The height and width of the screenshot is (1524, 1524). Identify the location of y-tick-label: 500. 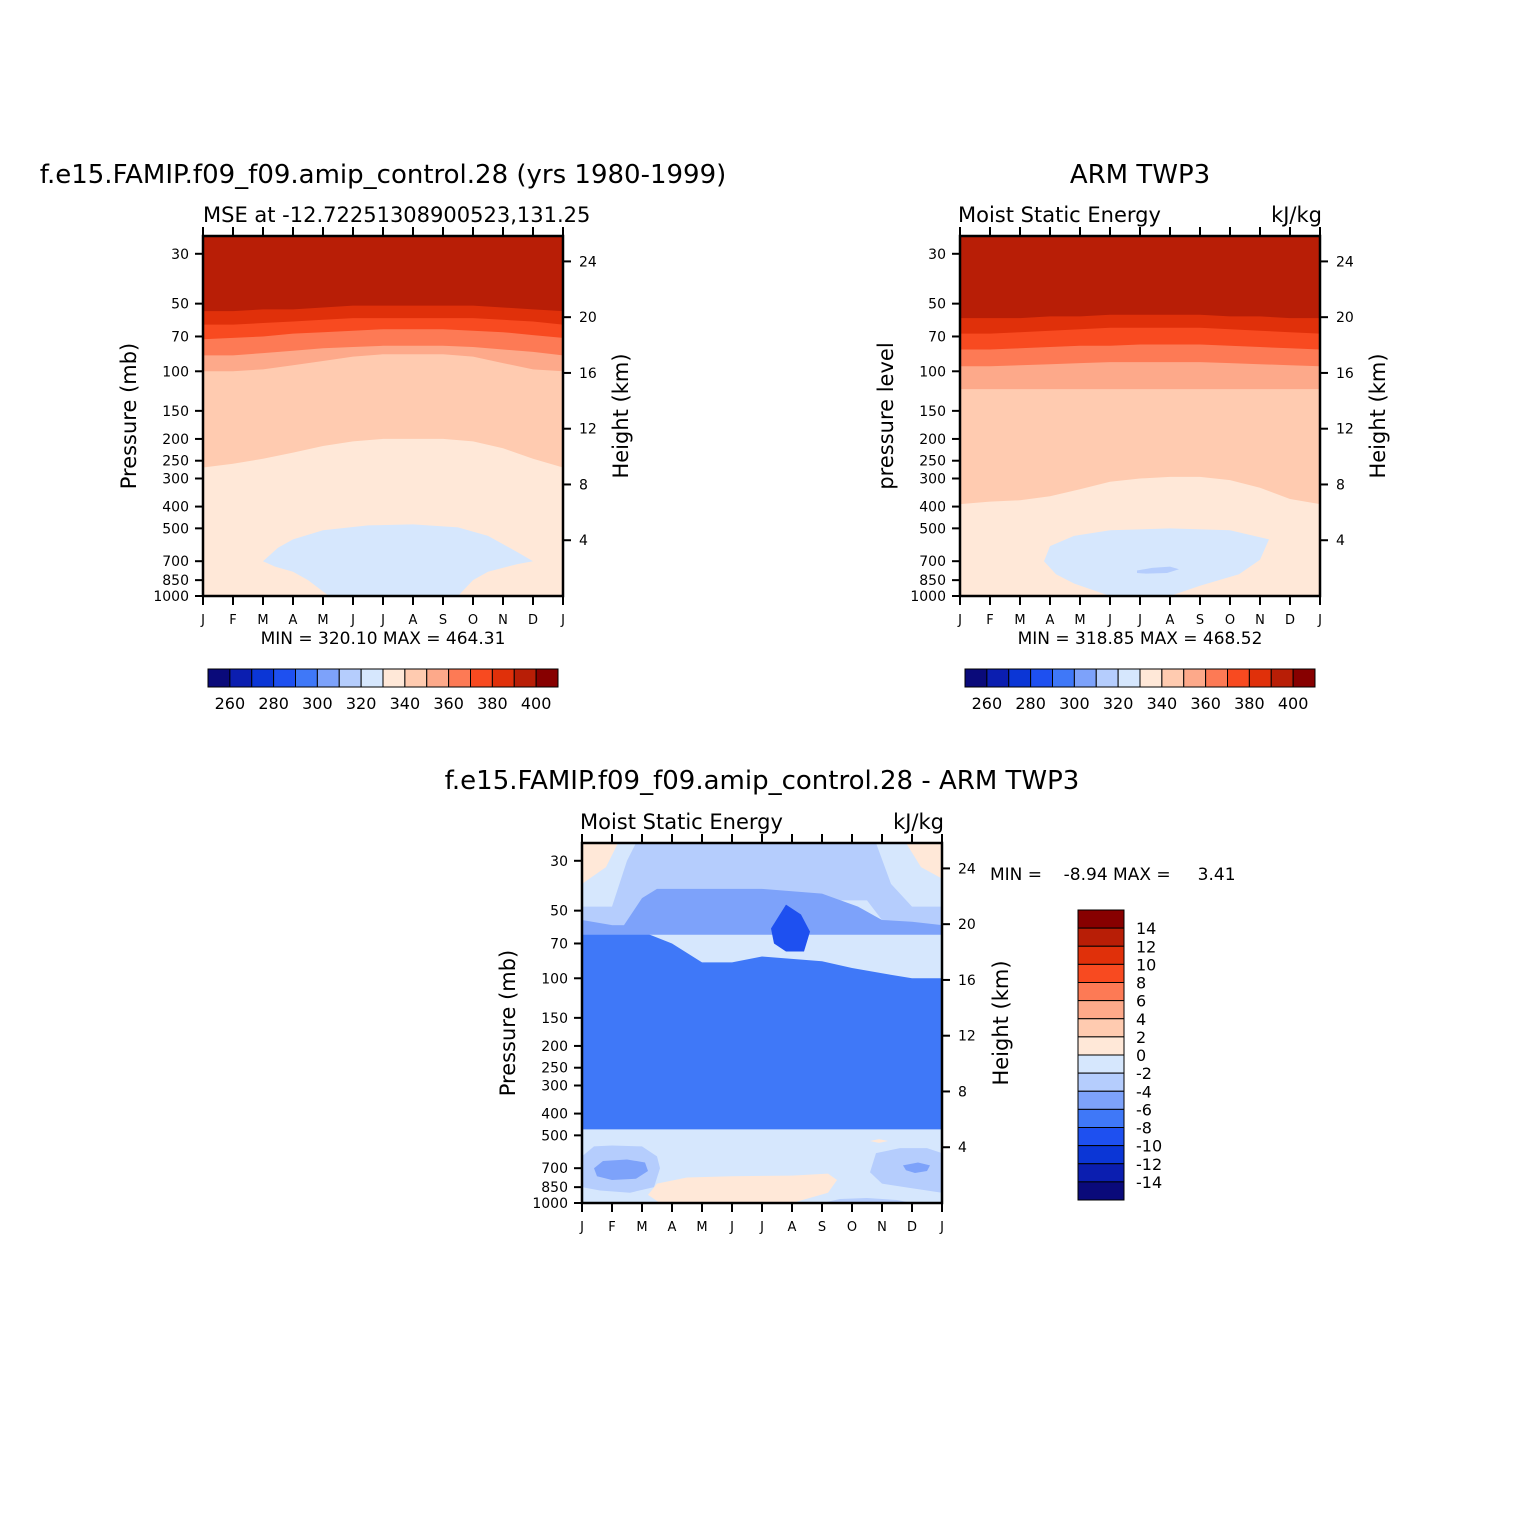
(175, 529).